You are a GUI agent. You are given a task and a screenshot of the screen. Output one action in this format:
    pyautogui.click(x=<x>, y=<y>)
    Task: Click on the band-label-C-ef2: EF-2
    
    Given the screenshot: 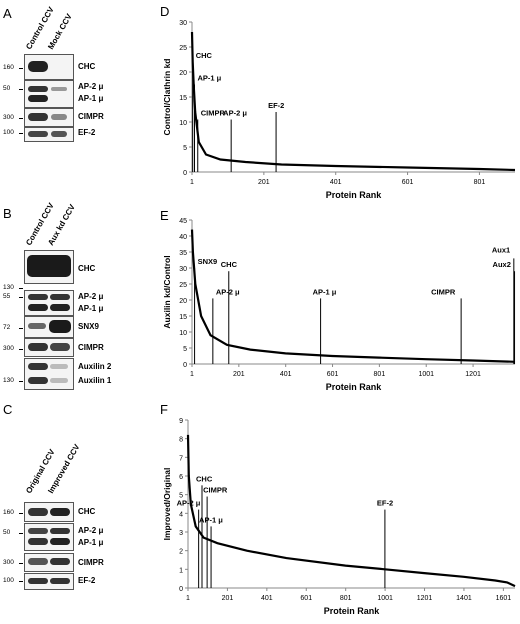 What is the action you would take?
    pyautogui.click(x=87, y=580)
    